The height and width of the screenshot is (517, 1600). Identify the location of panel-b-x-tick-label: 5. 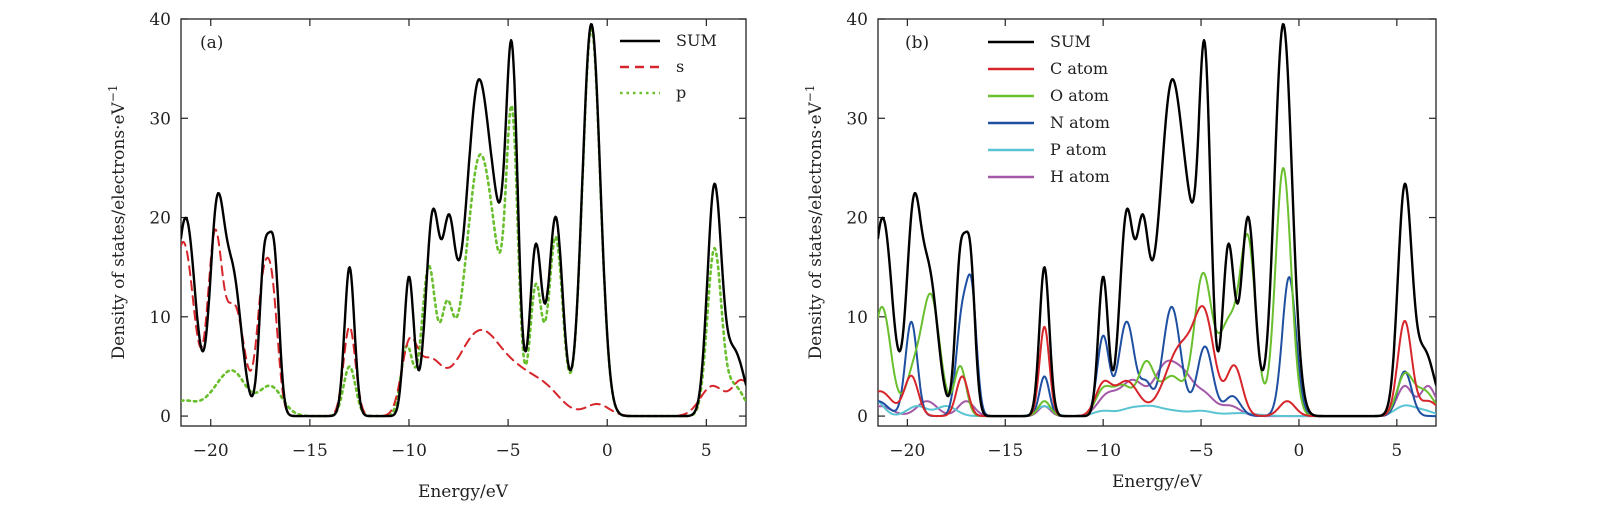
(1396, 451).